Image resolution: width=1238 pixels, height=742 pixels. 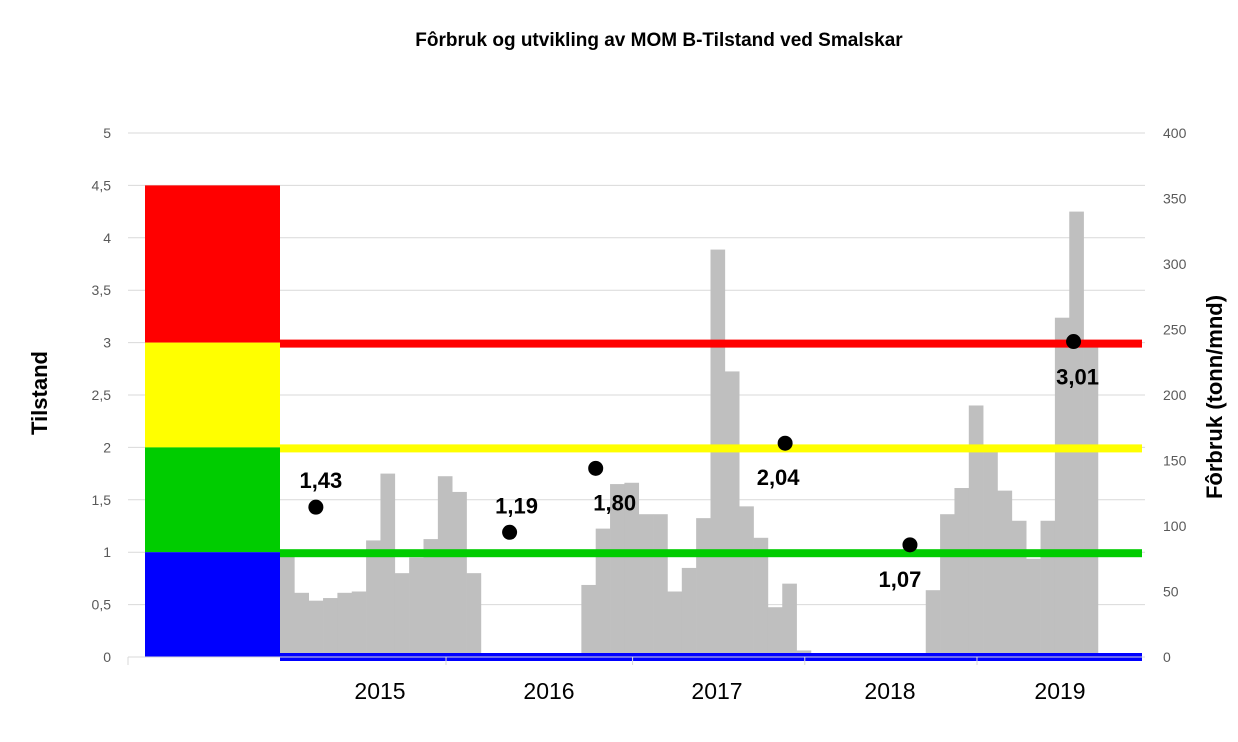 I want to click on right-tick-label: 50, so click(x=1171, y=592).